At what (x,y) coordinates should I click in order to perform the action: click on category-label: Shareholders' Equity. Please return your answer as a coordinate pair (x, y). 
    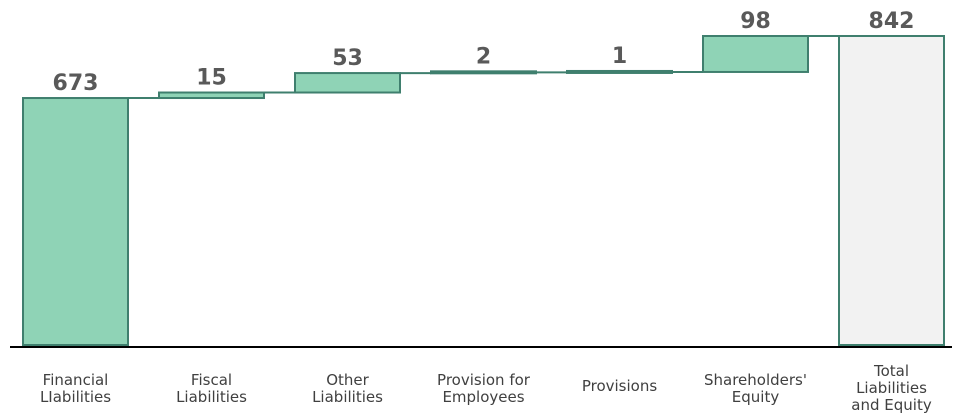
    Looking at the image, I should click on (755, 388).